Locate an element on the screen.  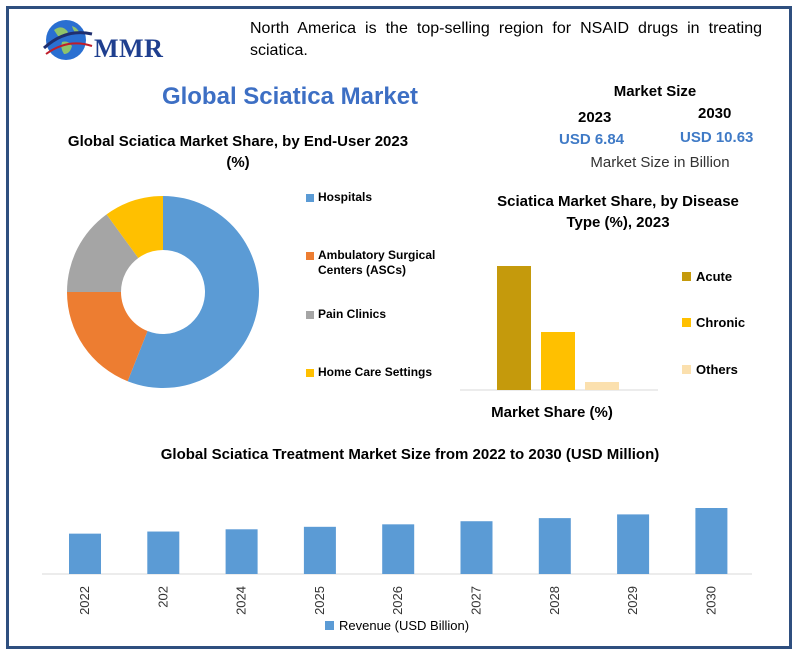
disease-type-bar-chart is located at coordinates (559, 328).